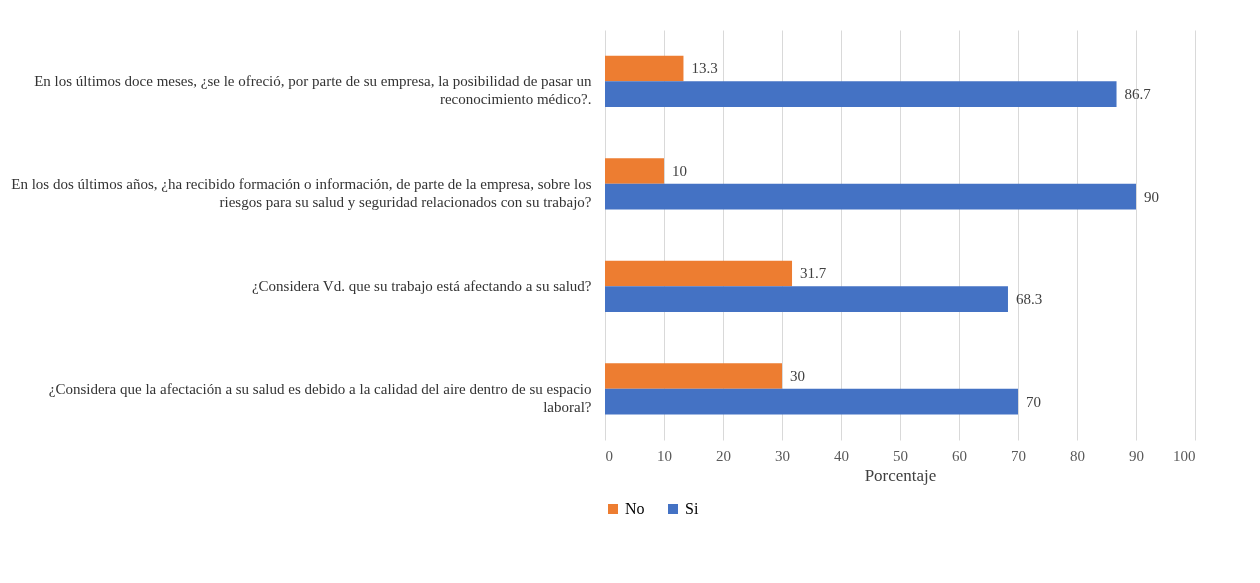 The image size is (1260, 583). What do you see at coordinates (704, 68) in the screenshot?
I see `data-label: 13.3` at bounding box center [704, 68].